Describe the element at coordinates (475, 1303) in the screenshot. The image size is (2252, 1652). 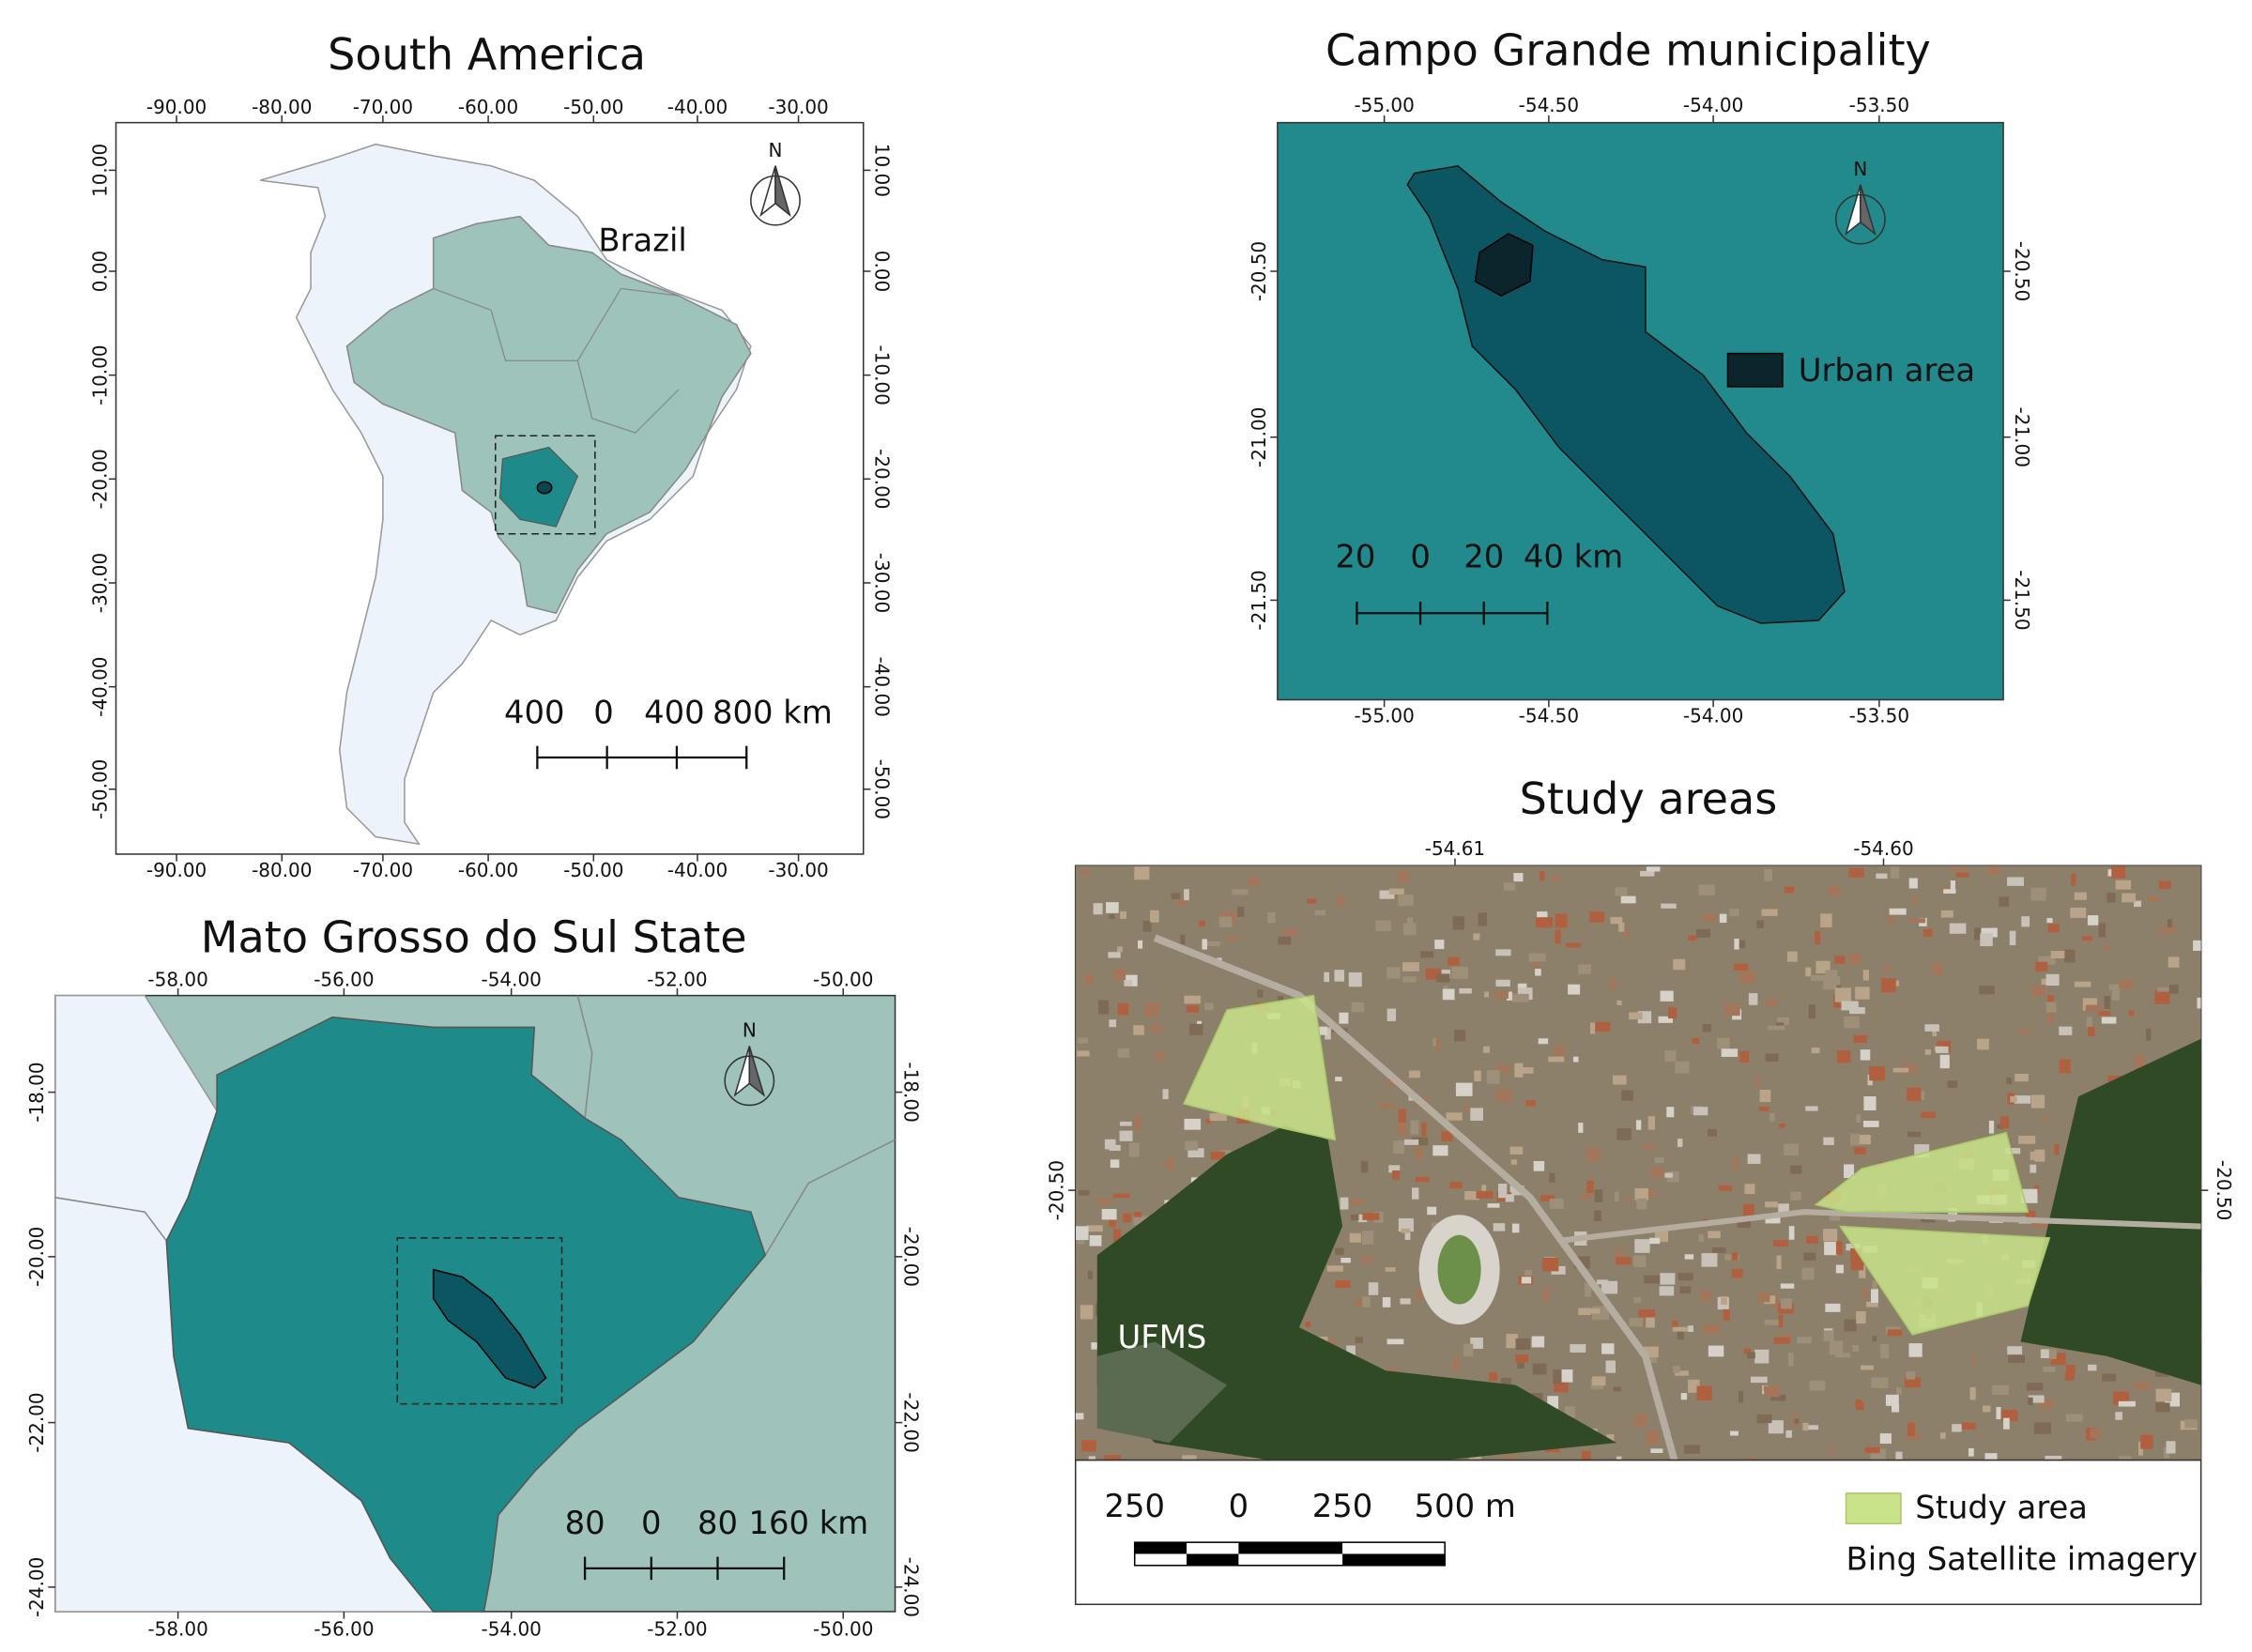
I see `mato-grosso-do-sul-map` at that location.